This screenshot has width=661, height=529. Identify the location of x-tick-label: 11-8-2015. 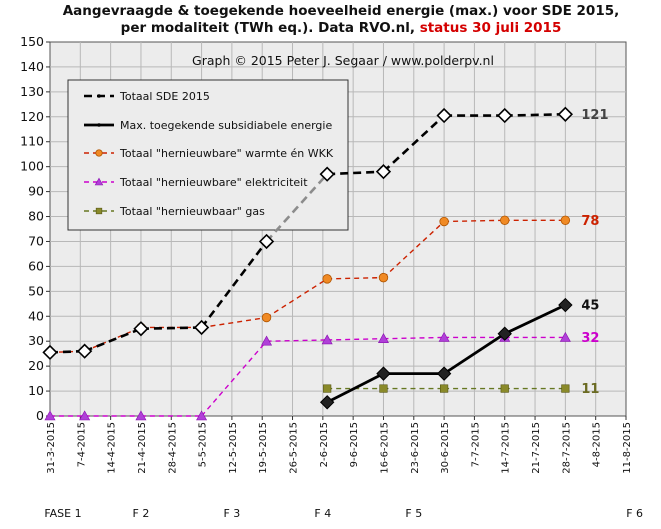
(627, 448).